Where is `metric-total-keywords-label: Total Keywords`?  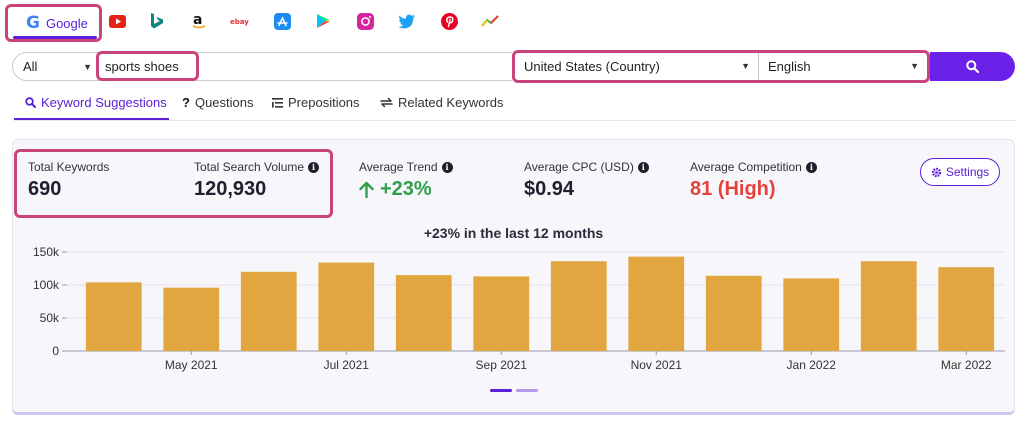 metric-total-keywords-label: Total Keywords is located at coordinates (69, 167).